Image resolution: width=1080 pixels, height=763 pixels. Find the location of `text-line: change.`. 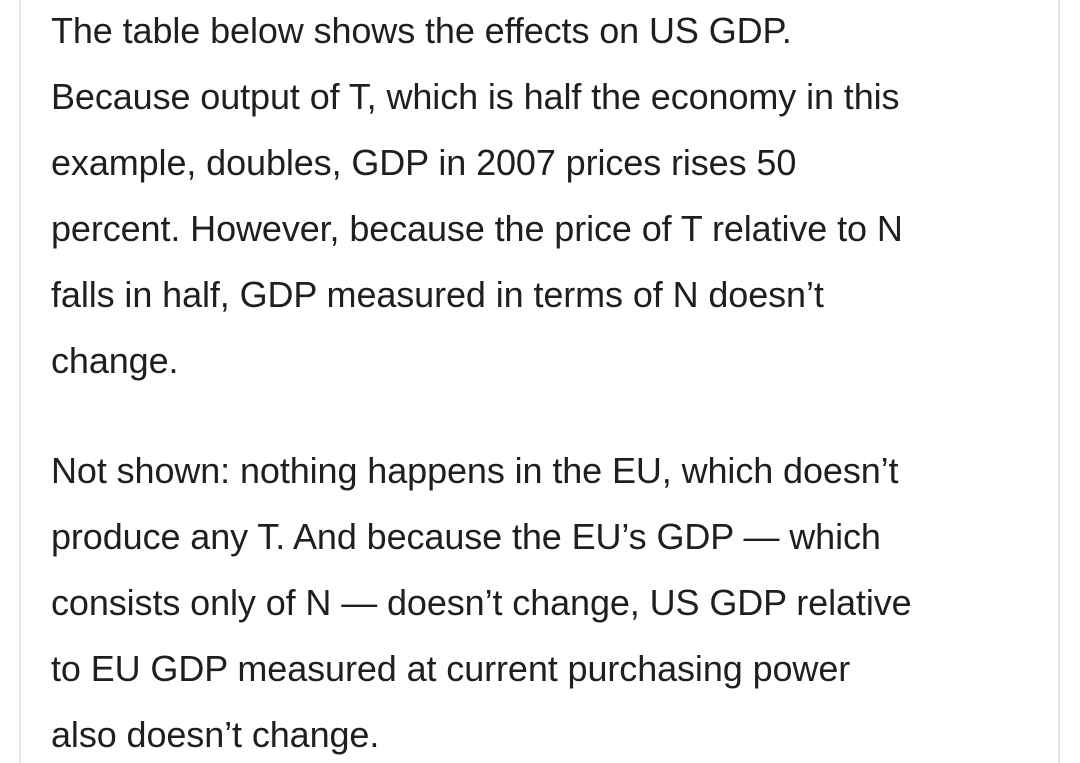

text-line: change. is located at coordinates (115, 360).